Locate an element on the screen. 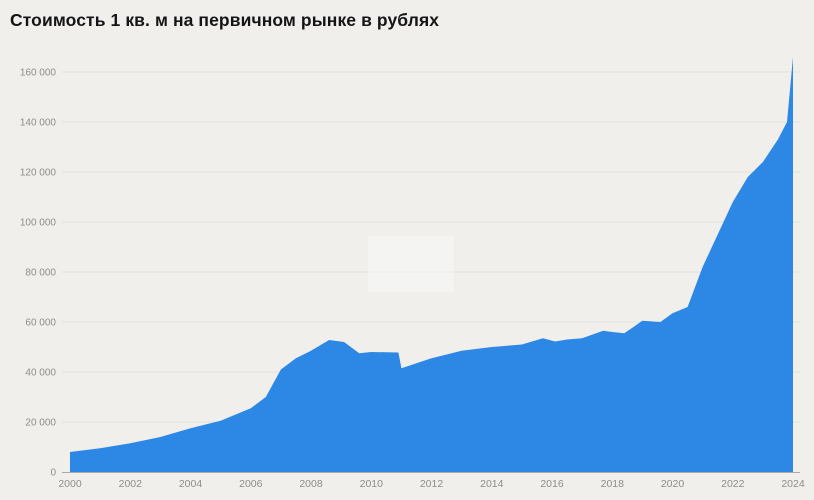 This screenshot has height=500, width=814. y-tick-label: 0 is located at coordinates (53, 473).